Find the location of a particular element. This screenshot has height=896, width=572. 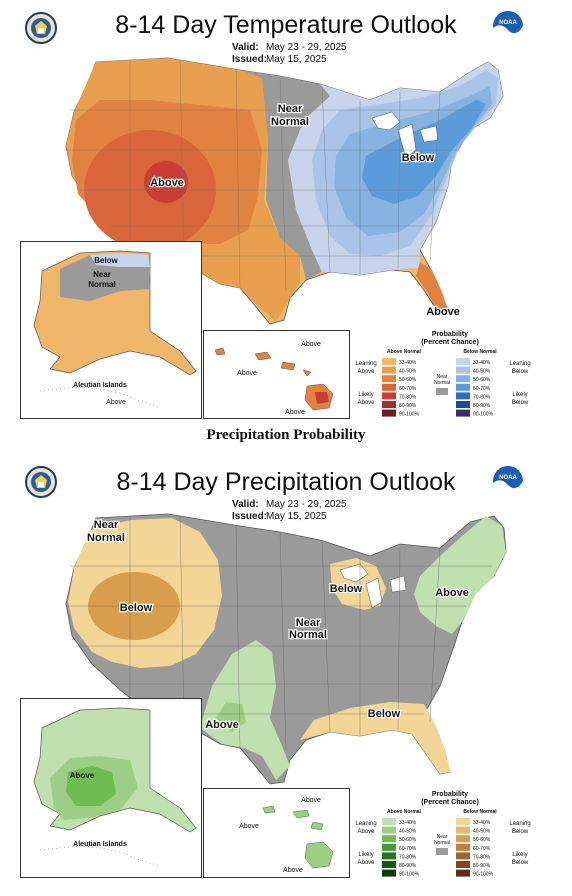

temp-above-range-80: 80-90% is located at coordinates (408, 406).